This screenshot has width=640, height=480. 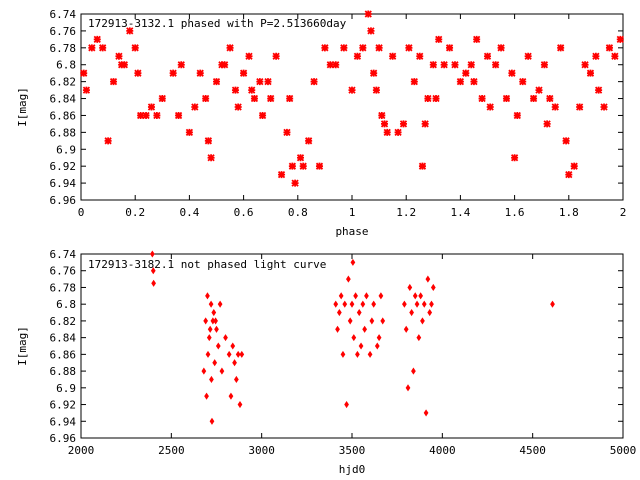 What do you see at coordinates (352, 469) in the screenshot?
I see `x-axis-label: hjd0` at bounding box center [352, 469].